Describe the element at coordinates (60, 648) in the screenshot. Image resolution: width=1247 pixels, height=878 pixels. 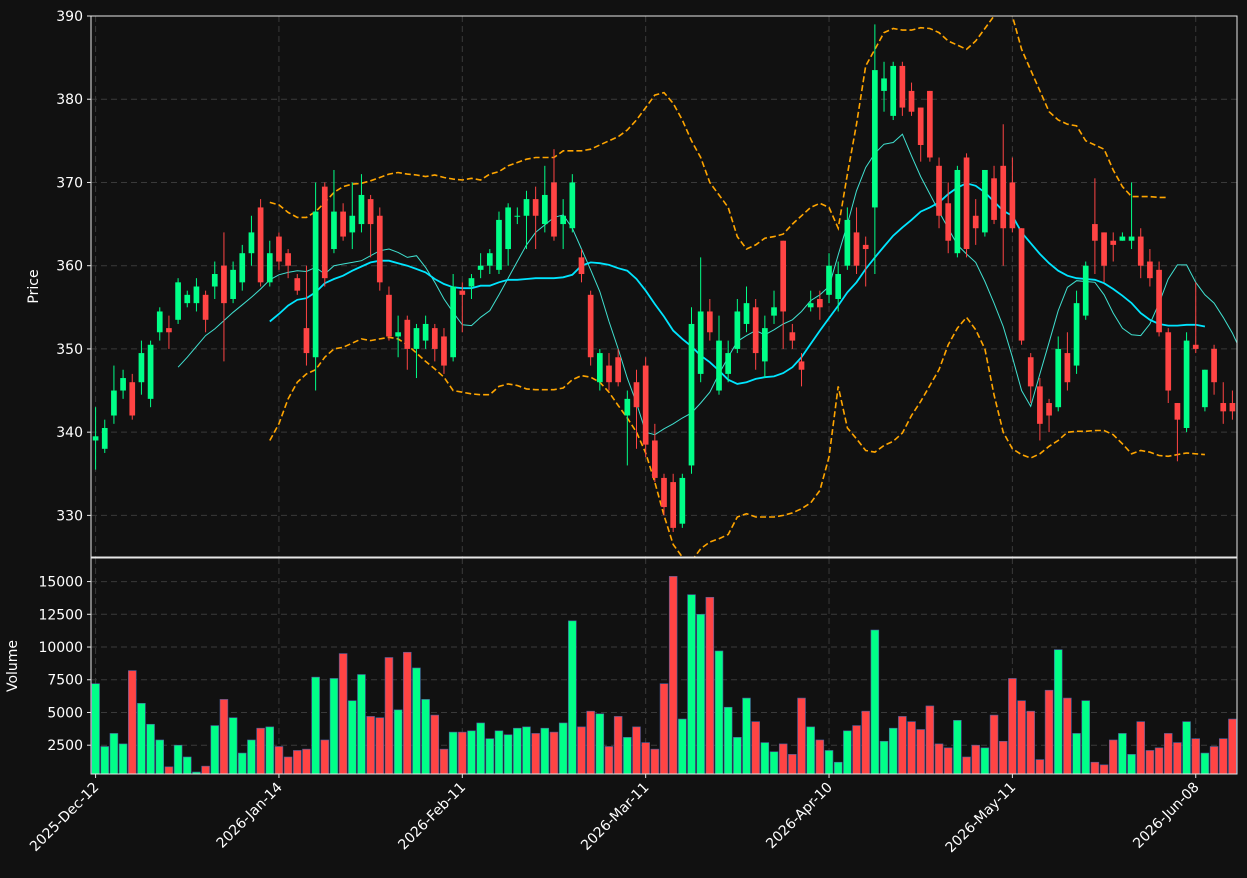
I see `volume-y-tick-label: 10000` at that location.